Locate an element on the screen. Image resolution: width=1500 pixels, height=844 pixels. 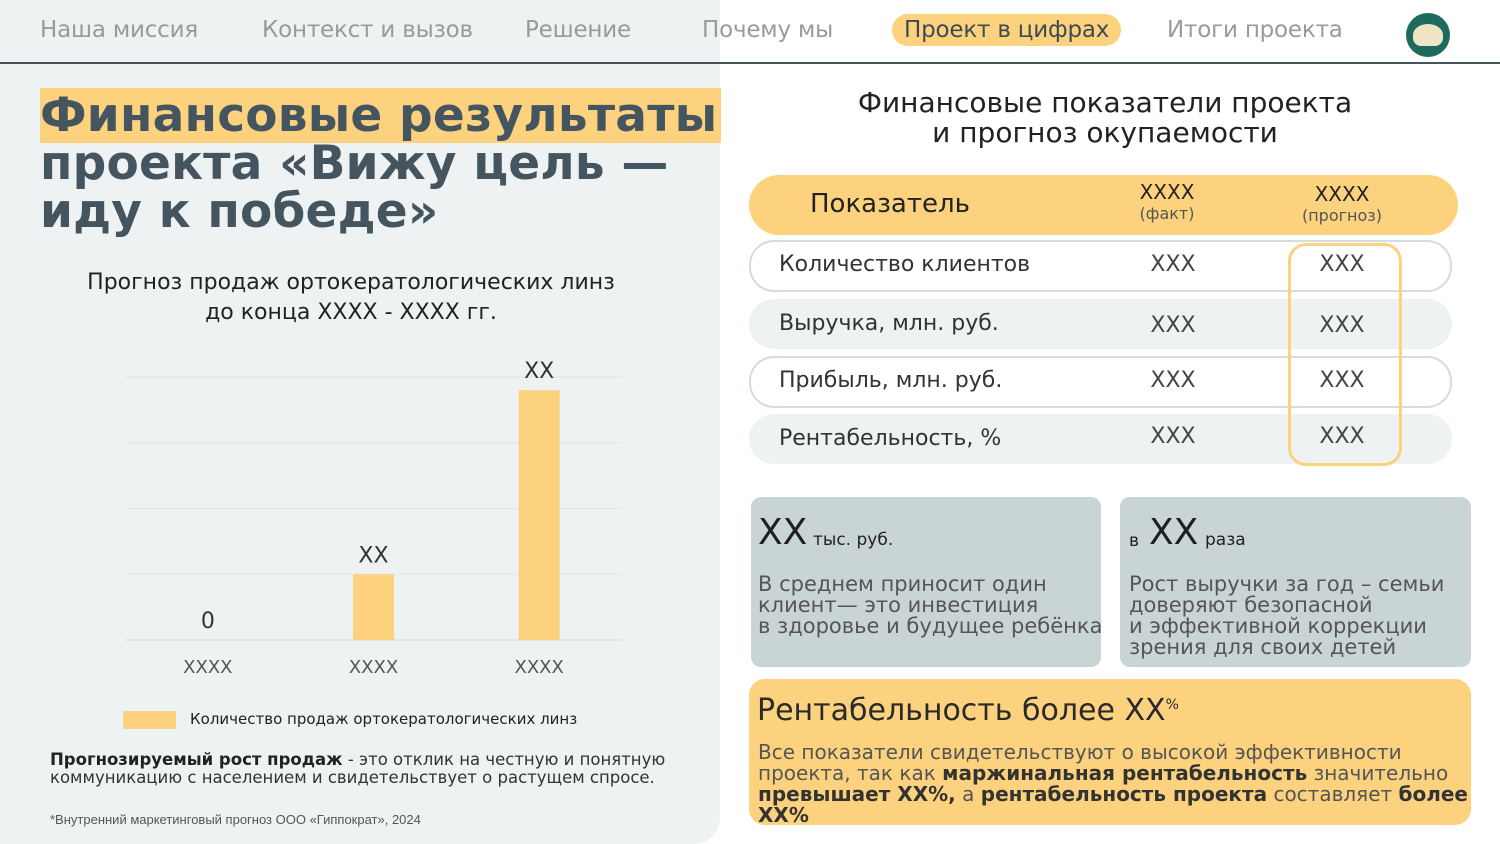
summary-bold: превышает XX%, is located at coordinates (857, 794).